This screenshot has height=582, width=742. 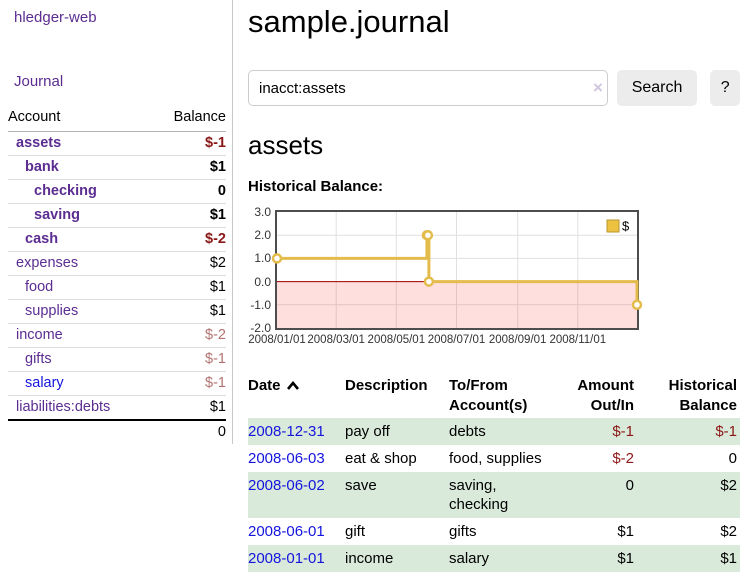 I want to click on account-row: supplies $1, so click(x=117, y=311).